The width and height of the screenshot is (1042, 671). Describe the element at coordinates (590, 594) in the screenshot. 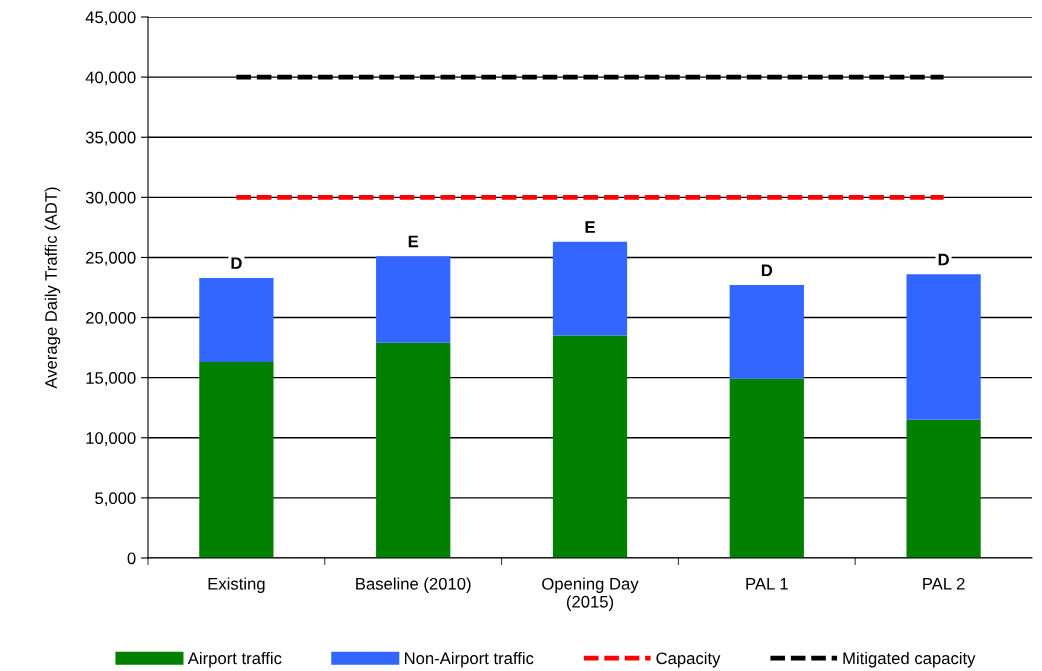

I see `x-tick-label: Opening Day (2015)` at that location.